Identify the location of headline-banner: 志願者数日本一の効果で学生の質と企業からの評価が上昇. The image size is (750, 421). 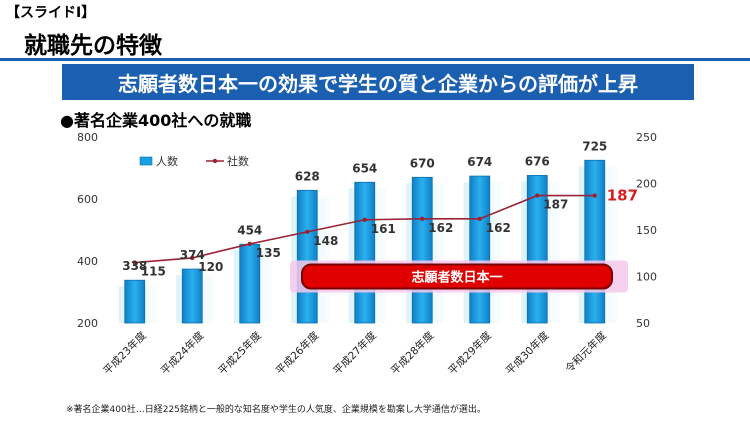
(378, 82).